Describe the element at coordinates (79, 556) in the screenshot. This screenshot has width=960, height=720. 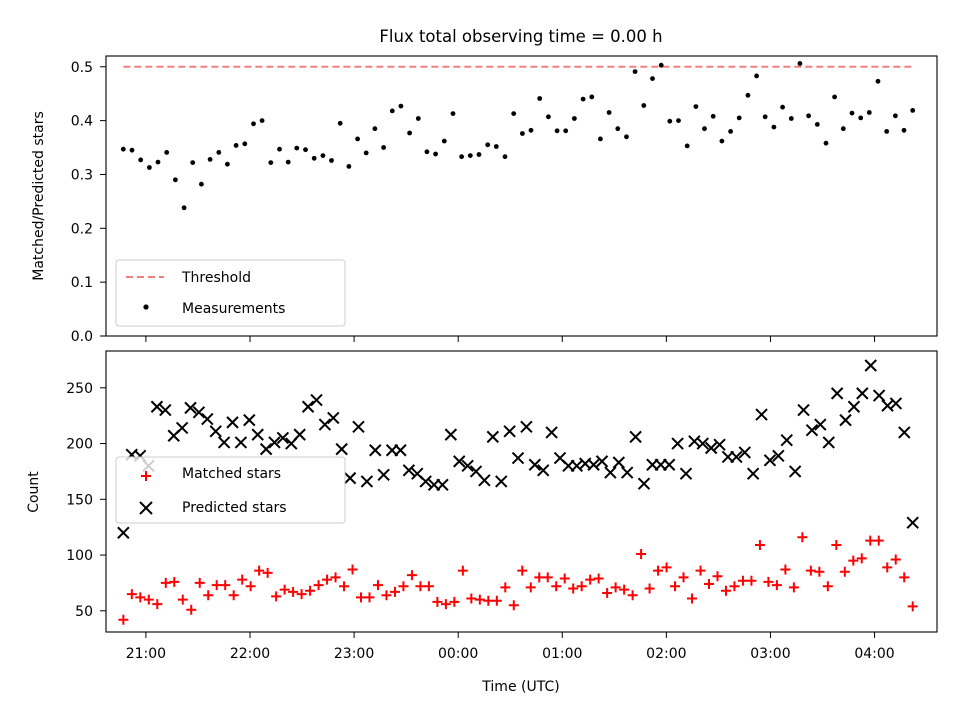
I see `bottom-y-tick-label: 100` at that location.